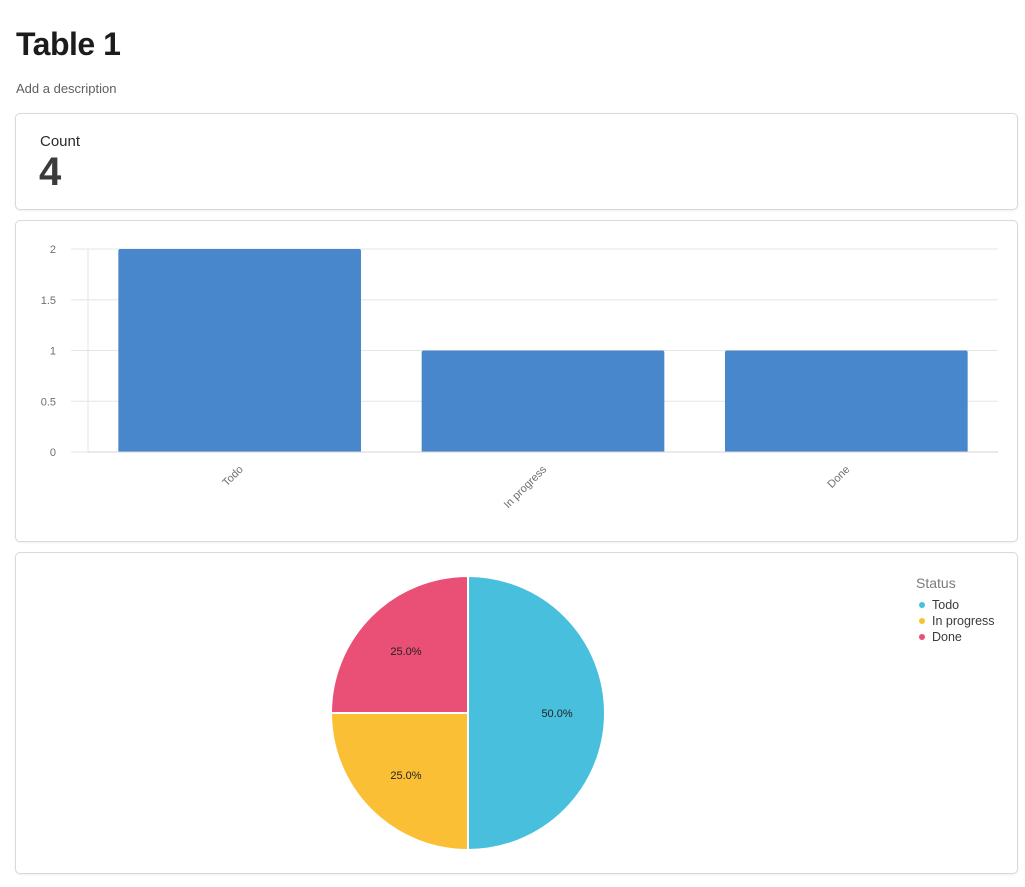 The height and width of the screenshot is (887, 1025). I want to click on count-value: 4, so click(50, 172).